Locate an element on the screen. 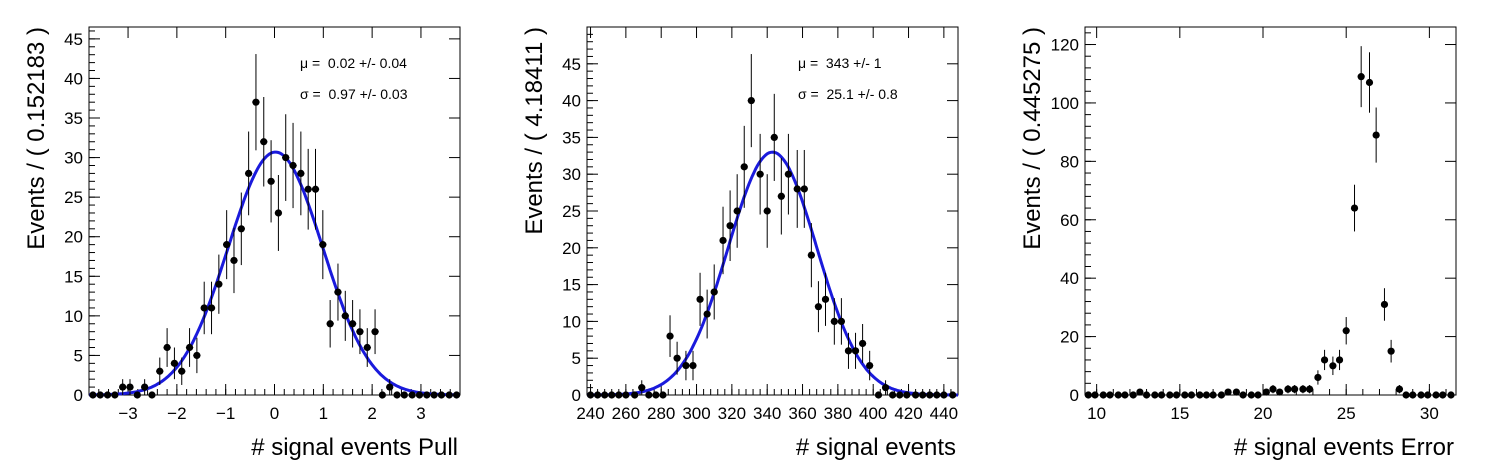 Image resolution: width=1496 pixels, height=472 pixels. y-tick-label: 80 is located at coordinates (1069, 161).